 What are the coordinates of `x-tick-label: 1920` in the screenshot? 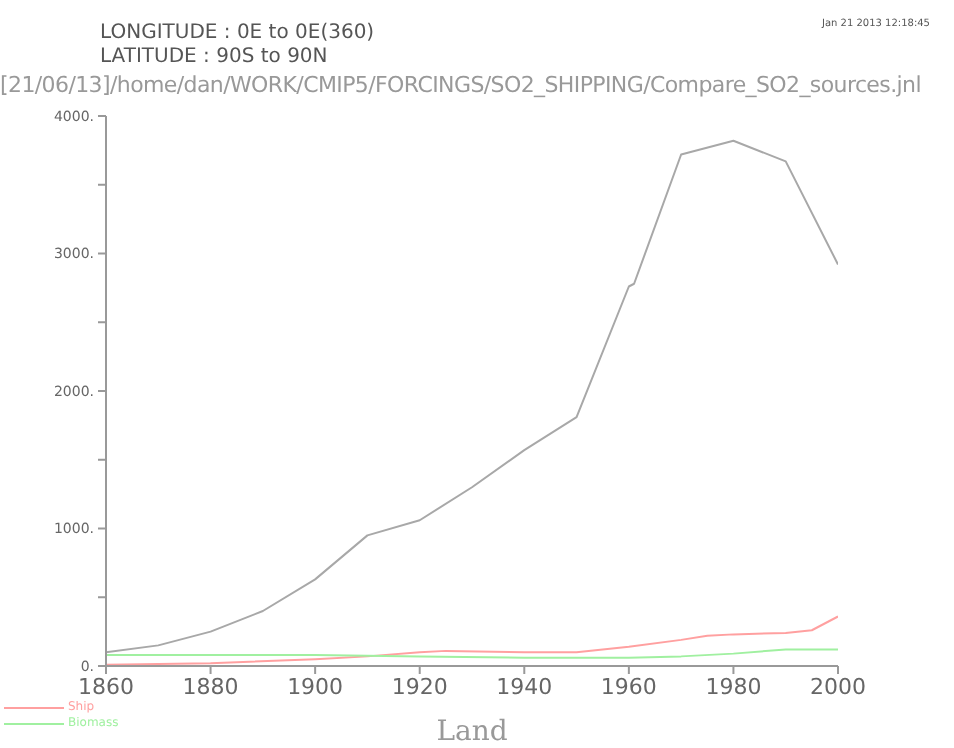 It's located at (419, 686).